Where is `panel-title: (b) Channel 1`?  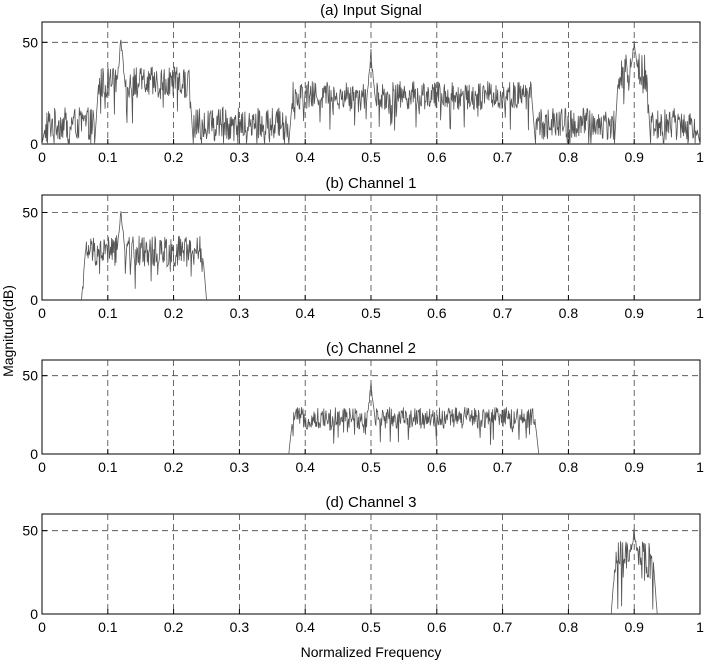 panel-title: (b) Channel 1 is located at coordinates (371, 183).